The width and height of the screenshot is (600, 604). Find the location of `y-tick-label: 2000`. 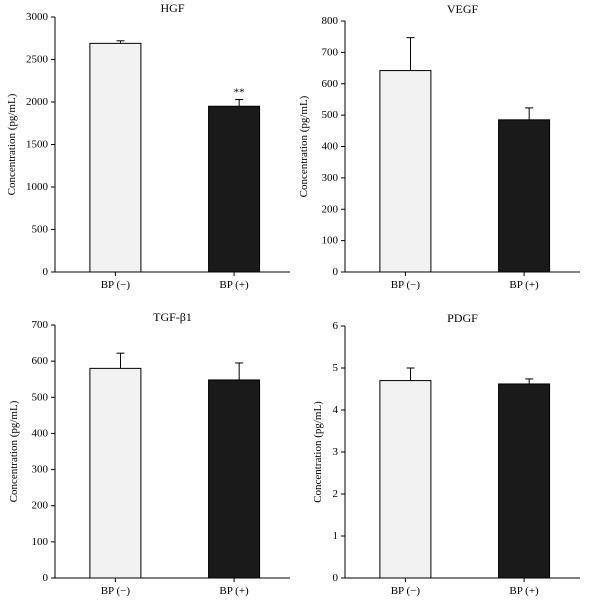

y-tick-label: 2000 is located at coordinates (37, 102).